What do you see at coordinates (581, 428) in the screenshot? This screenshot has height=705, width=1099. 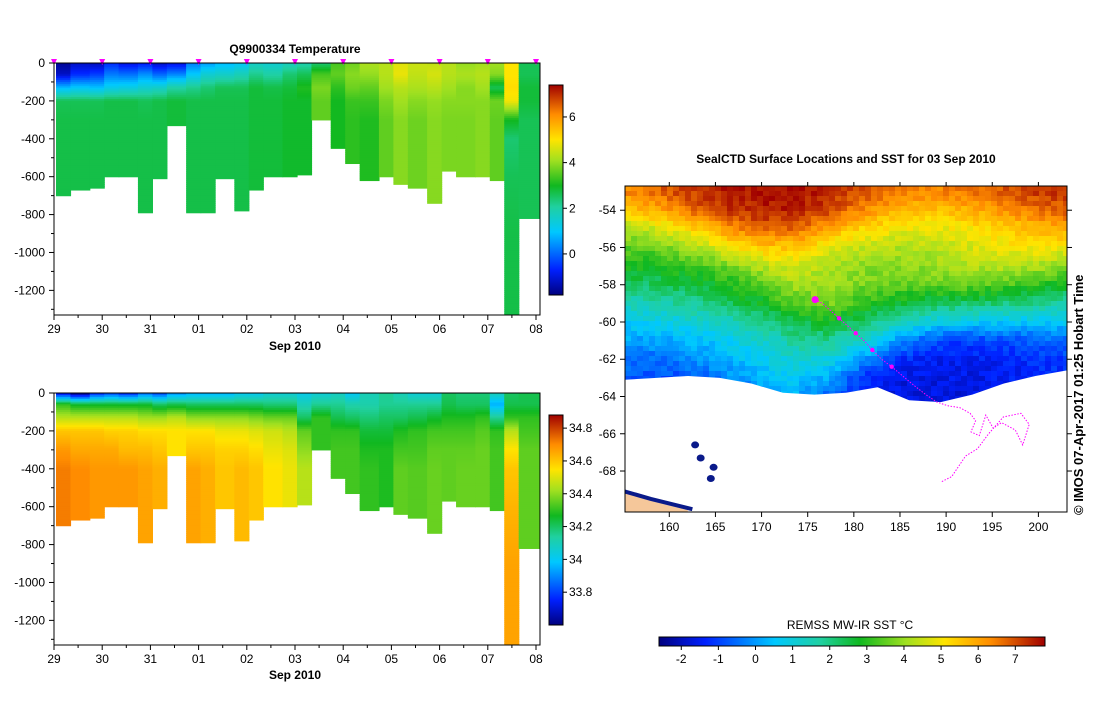 I see `colorbar-tick-label: 34.8` at bounding box center [581, 428].